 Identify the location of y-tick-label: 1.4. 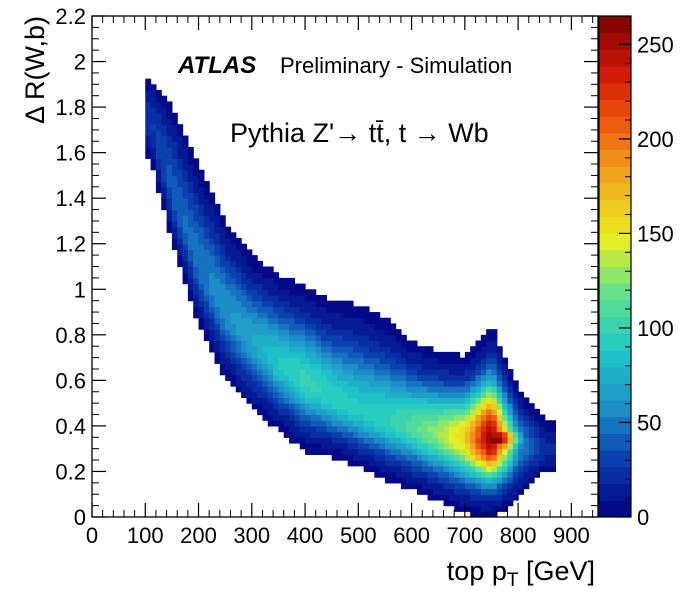
(70, 198).